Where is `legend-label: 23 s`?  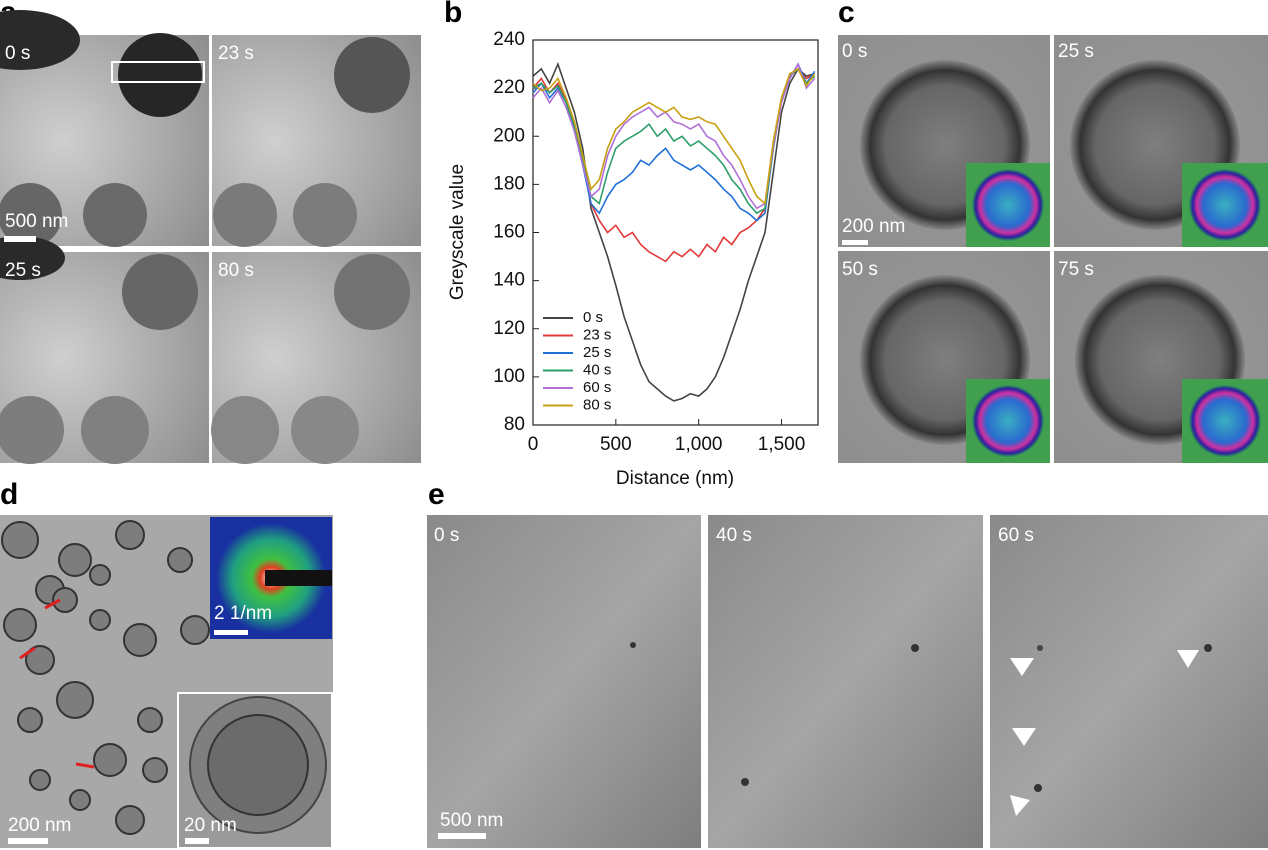 legend-label: 23 s is located at coordinates (597, 334).